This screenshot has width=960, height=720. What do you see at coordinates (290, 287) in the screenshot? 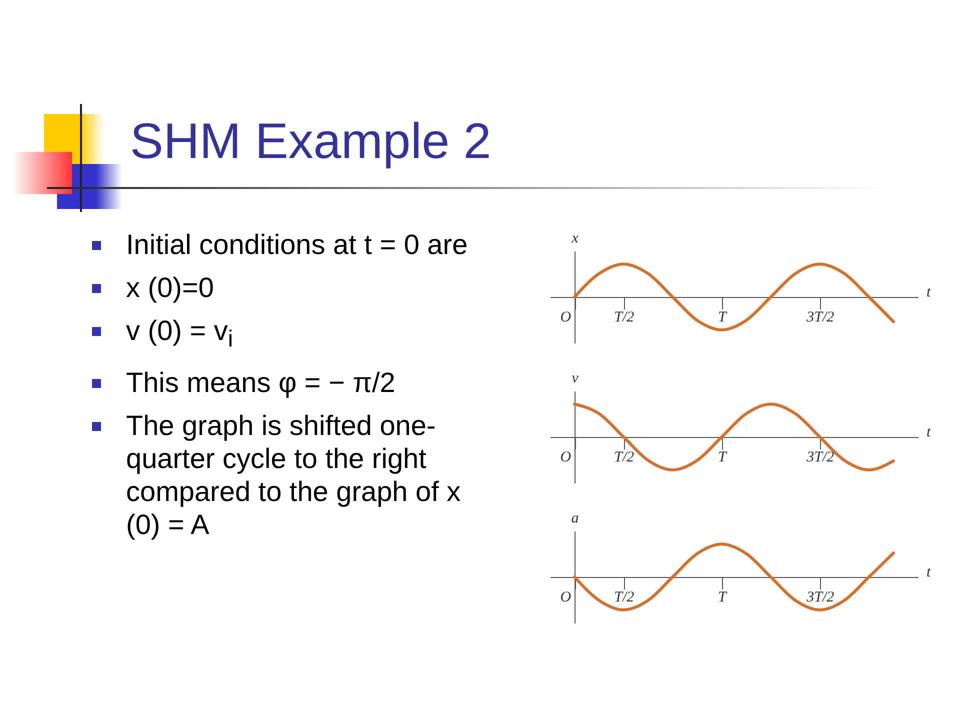
I see `text: x (0)=0` at bounding box center [290, 287].